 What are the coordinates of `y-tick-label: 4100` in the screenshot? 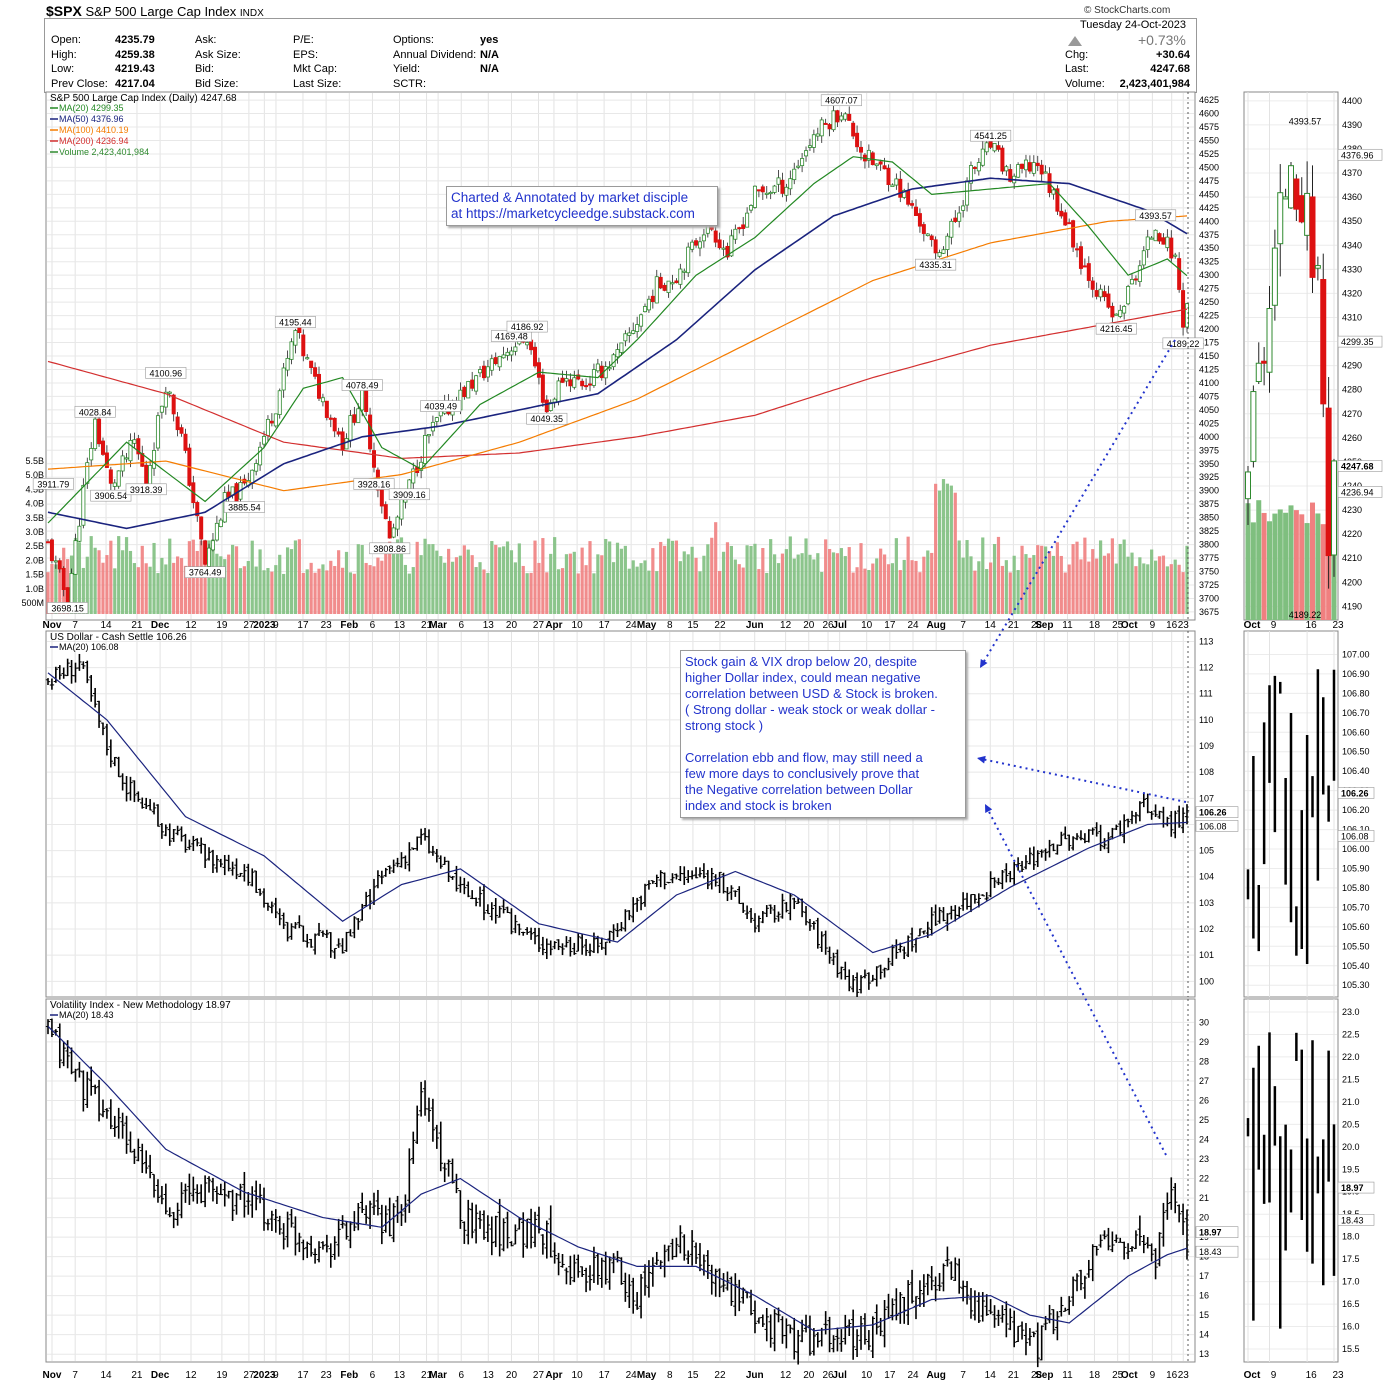 It's located at (1209, 383).